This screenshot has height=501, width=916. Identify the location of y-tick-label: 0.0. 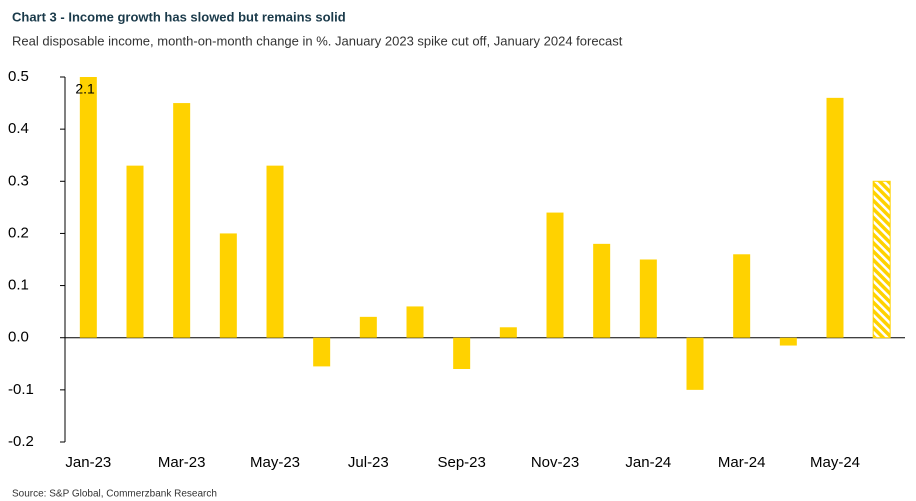
(18, 337).